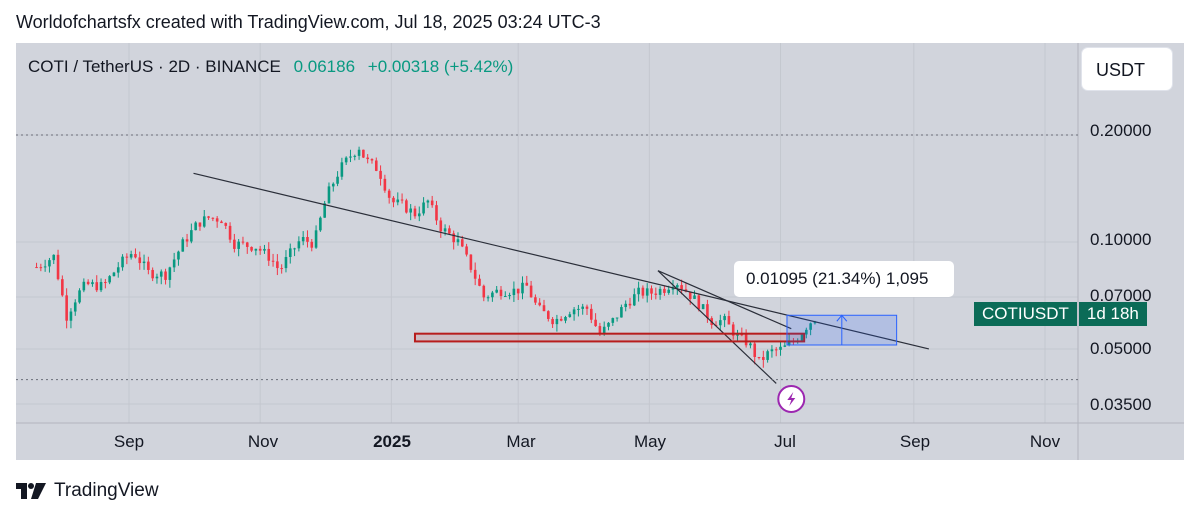 The height and width of the screenshot is (516, 1200). What do you see at coordinates (106, 490) in the screenshot?
I see `footer-brand-name: TradingView` at bounding box center [106, 490].